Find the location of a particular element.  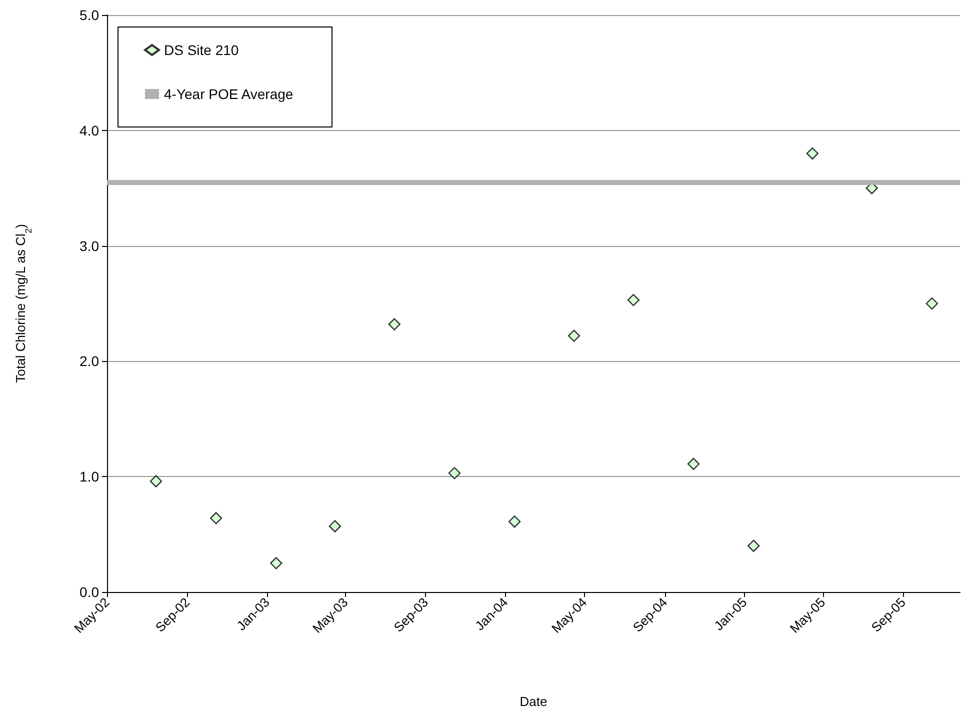

legend-label: 4-Year POE Average is located at coordinates (229, 94).